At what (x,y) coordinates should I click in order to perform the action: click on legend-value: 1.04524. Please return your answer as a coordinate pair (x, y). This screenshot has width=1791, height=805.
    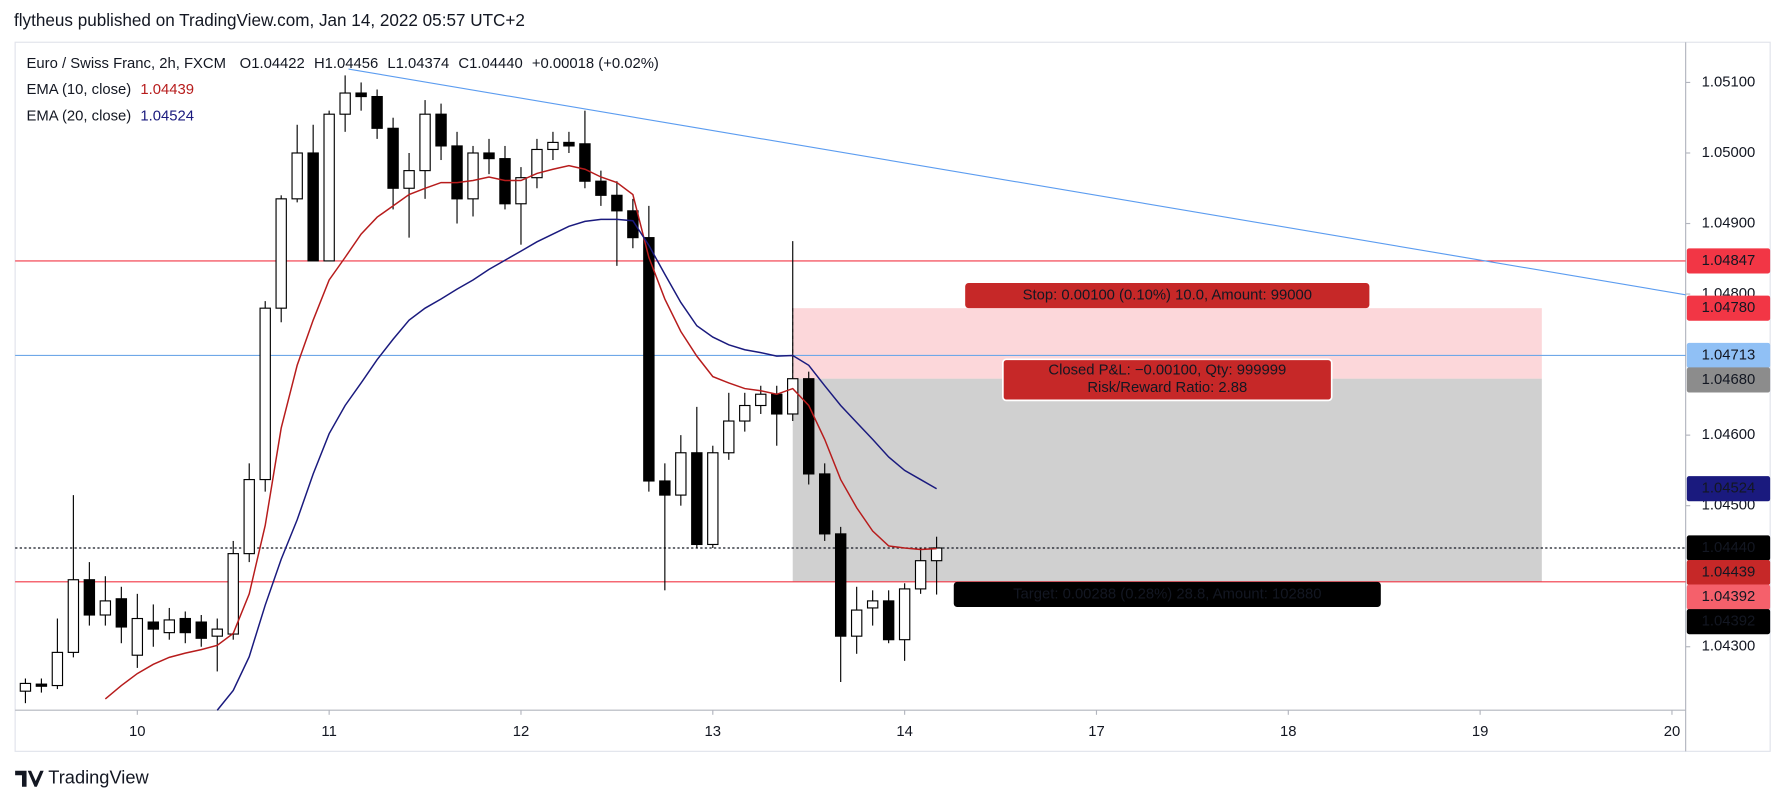
    Looking at the image, I should click on (167, 116).